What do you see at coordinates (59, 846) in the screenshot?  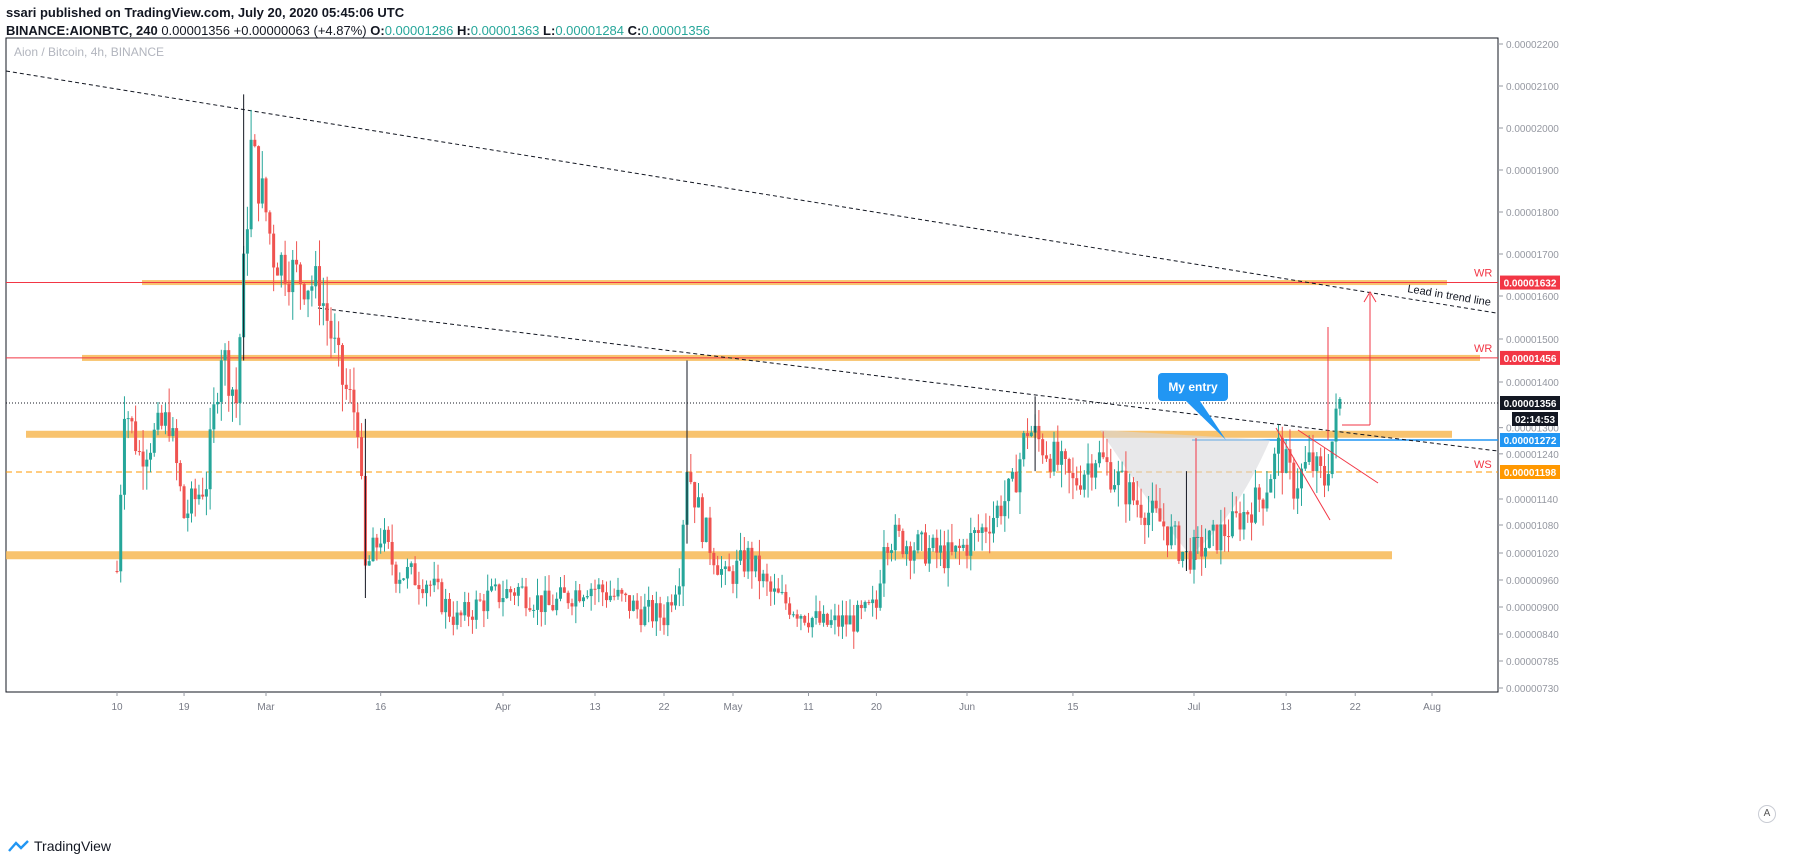 I see `footer-brand: TradingView` at bounding box center [59, 846].